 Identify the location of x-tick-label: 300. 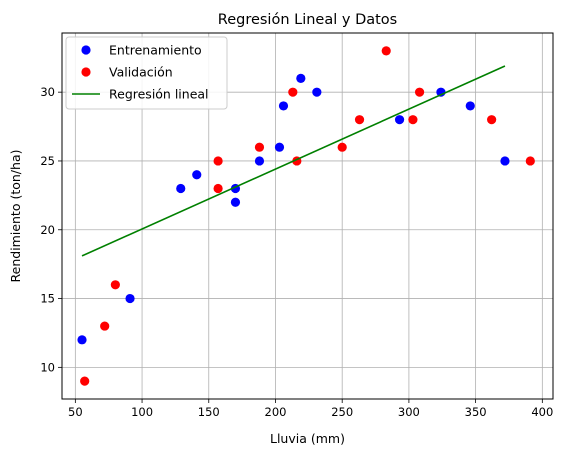
(409, 412).